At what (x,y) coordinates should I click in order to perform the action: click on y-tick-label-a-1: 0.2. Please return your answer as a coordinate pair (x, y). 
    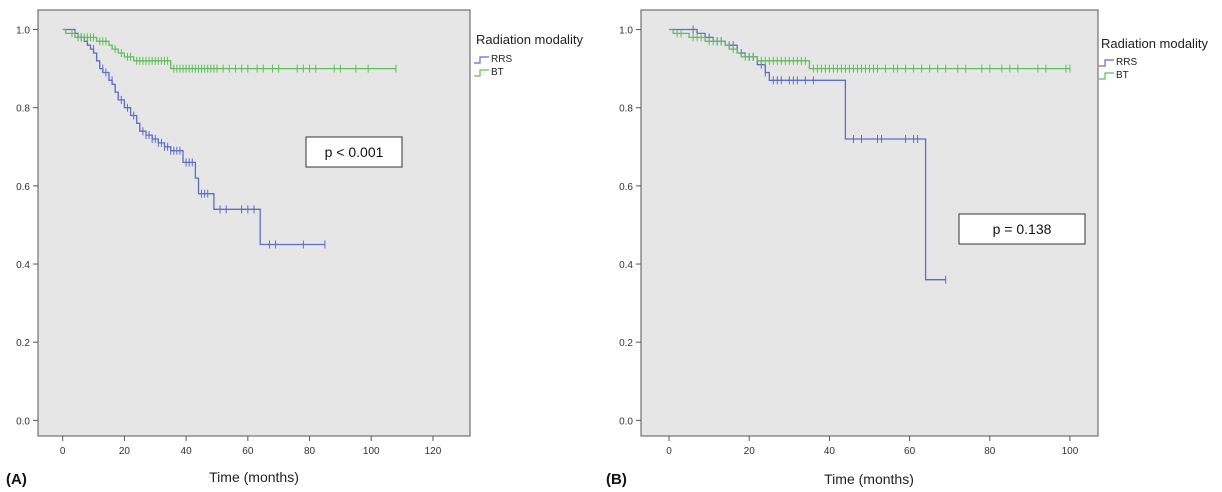
    Looking at the image, I should click on (23, 343).